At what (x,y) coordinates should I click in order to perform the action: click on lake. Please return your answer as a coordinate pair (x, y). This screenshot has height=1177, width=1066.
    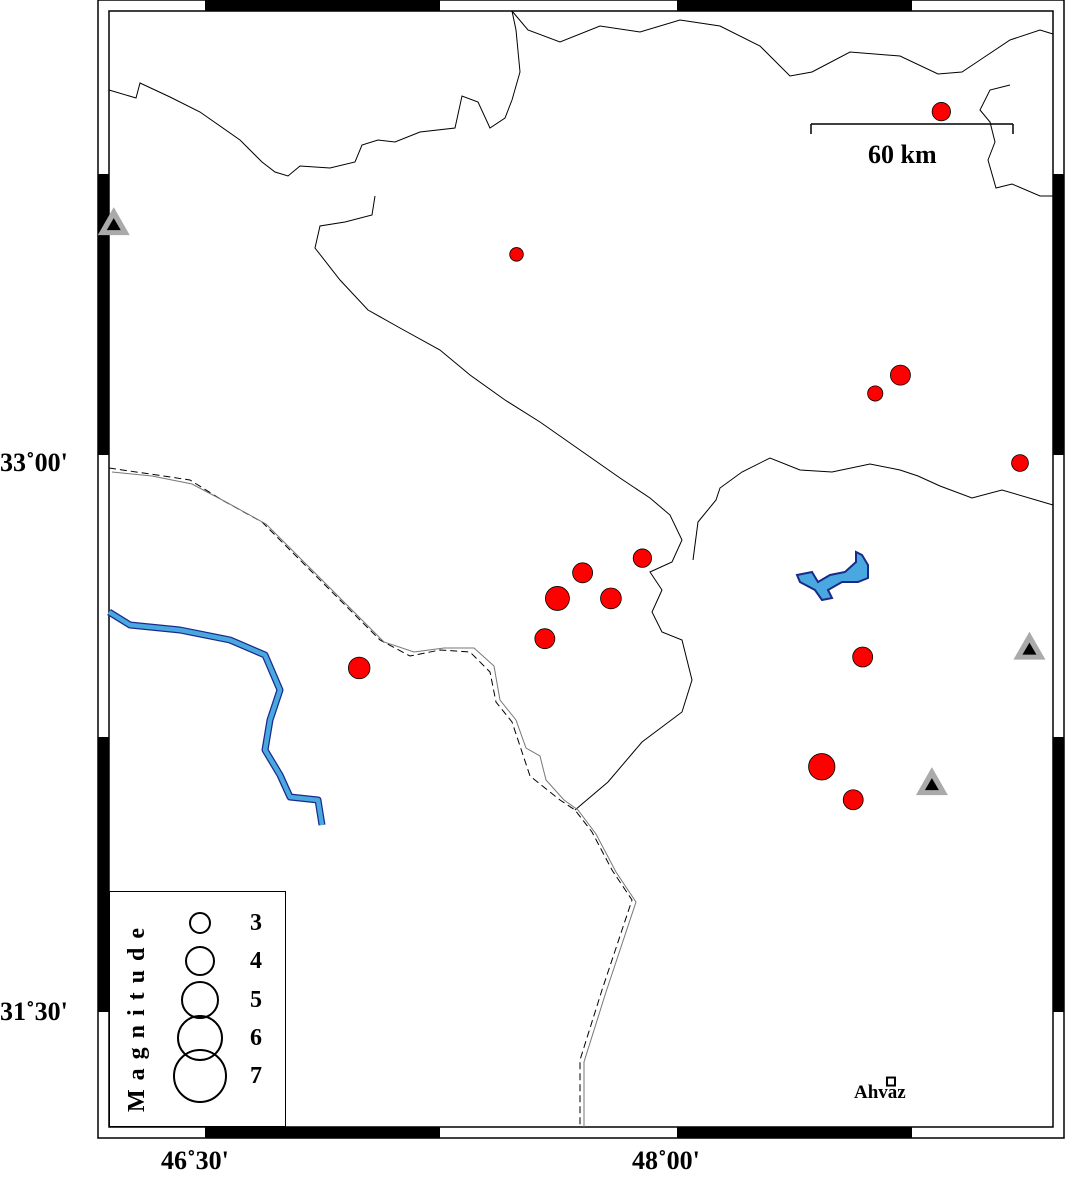
    Looking at the image, I should click on (832, 576).